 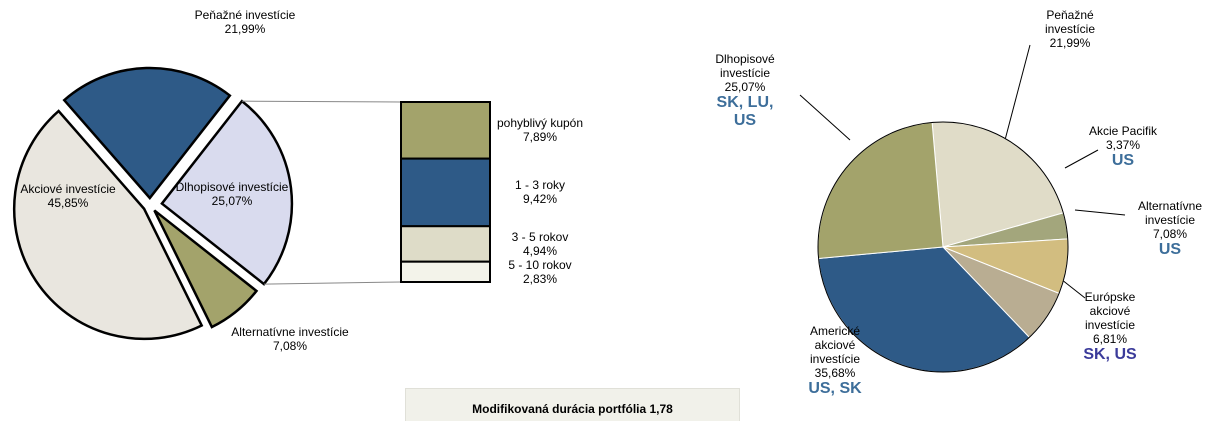 What do you see at coordinates (540, 278) in the screenshot?
I see `bar-value: 2,83%` at bounding box center [540, 278].